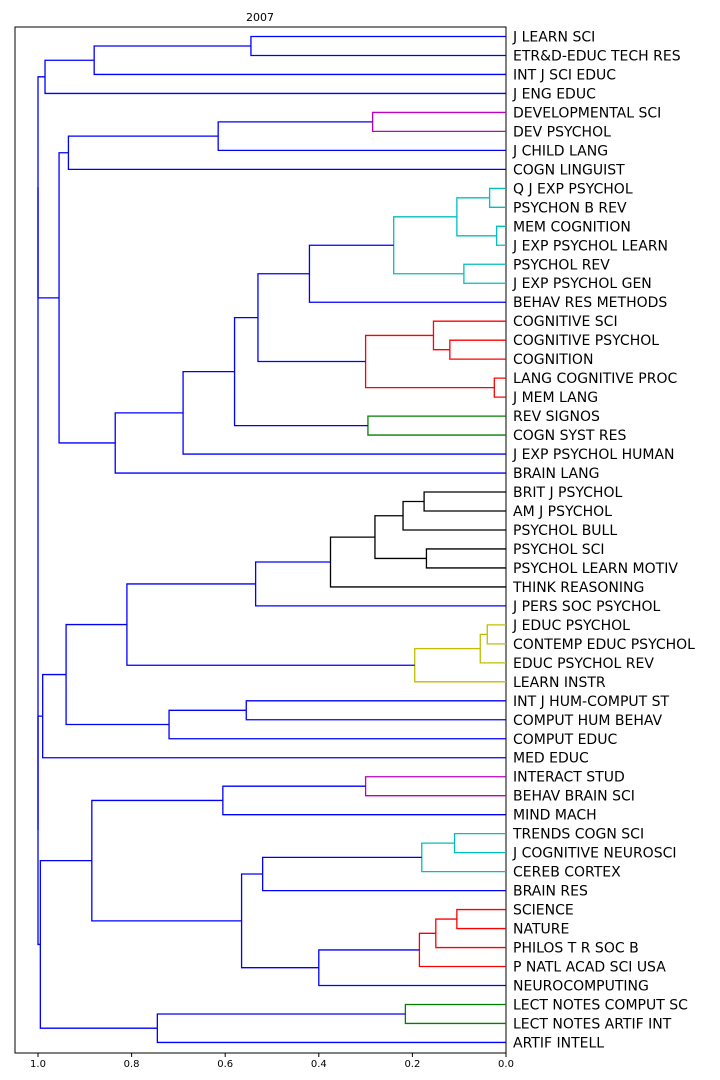 The image size is (720, 1080). Describe the element at coordinates (481, 919) in the screenshot. I see `link-k1` at that location.